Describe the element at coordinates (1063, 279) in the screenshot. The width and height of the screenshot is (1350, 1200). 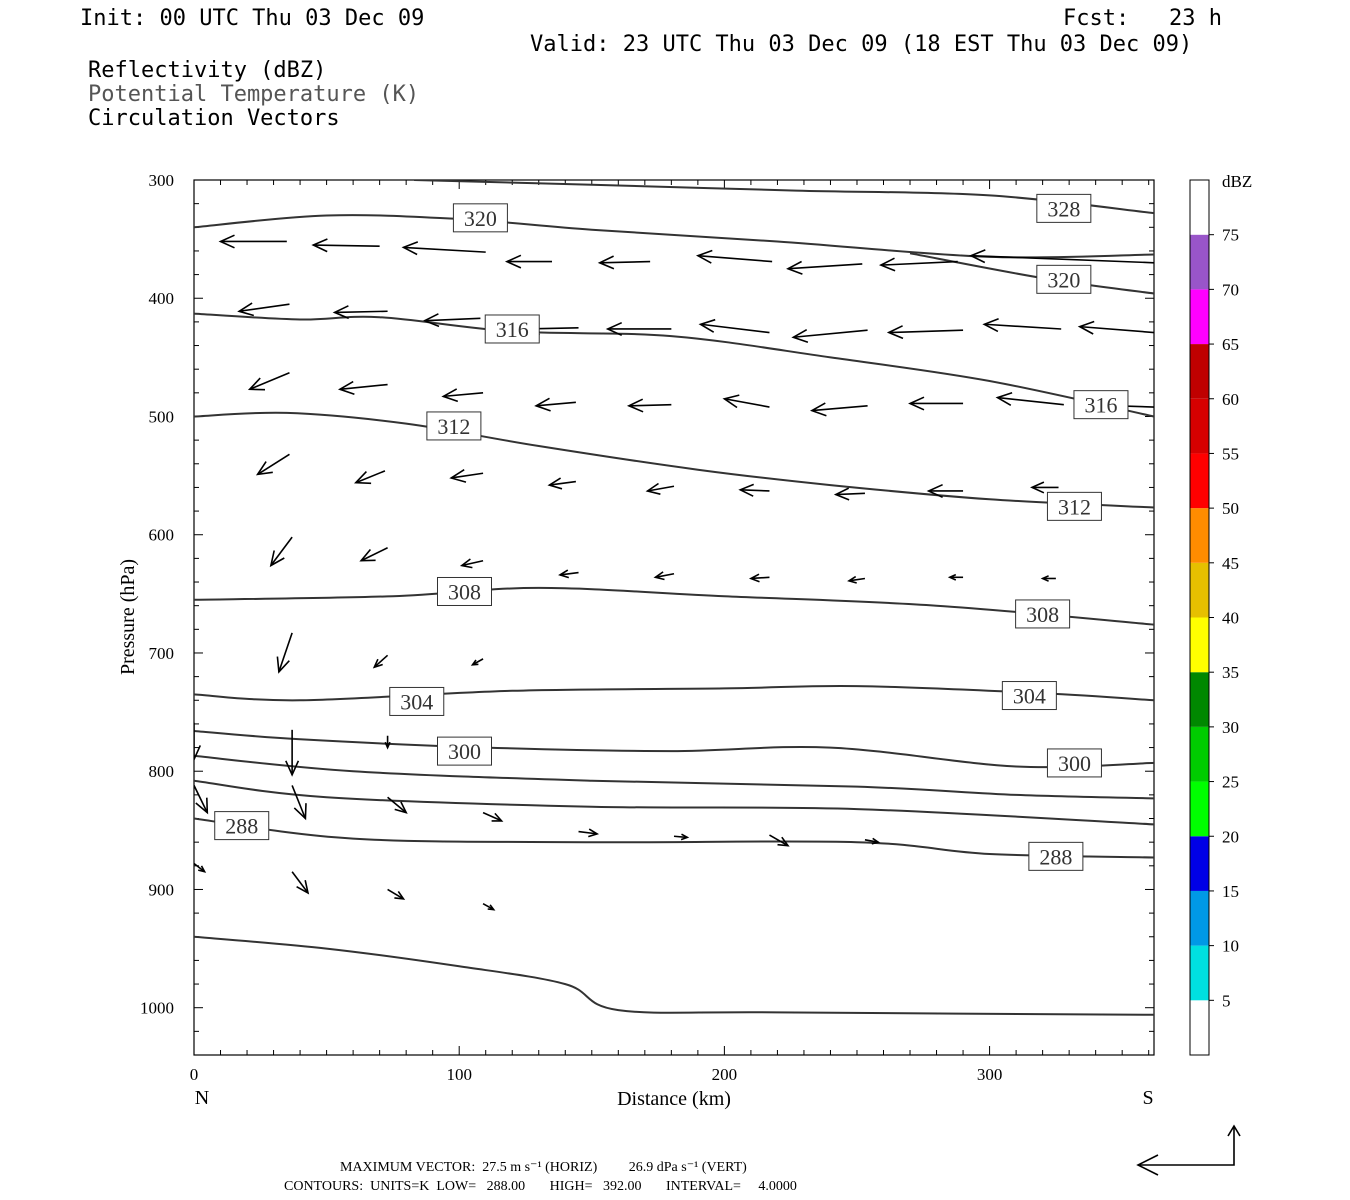
I see `contour-label: 320` at that location.